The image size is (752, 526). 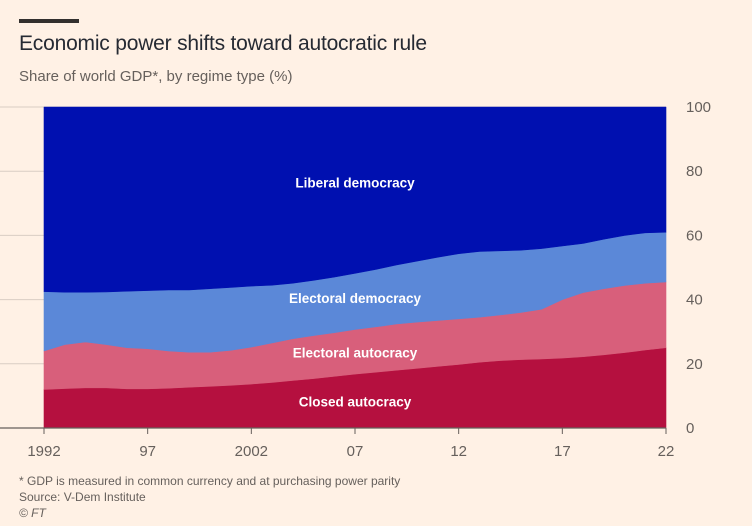 What do you see at coordinates (251, 451) in the screenshot?
I see `x-tick-label-2002: 2002` at bounding box center [251, 451].